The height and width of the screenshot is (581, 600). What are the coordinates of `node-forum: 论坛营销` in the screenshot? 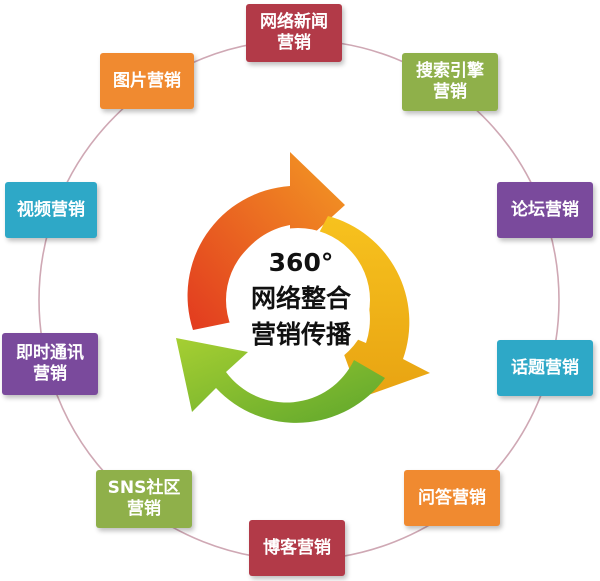 It's located at (545, 210).